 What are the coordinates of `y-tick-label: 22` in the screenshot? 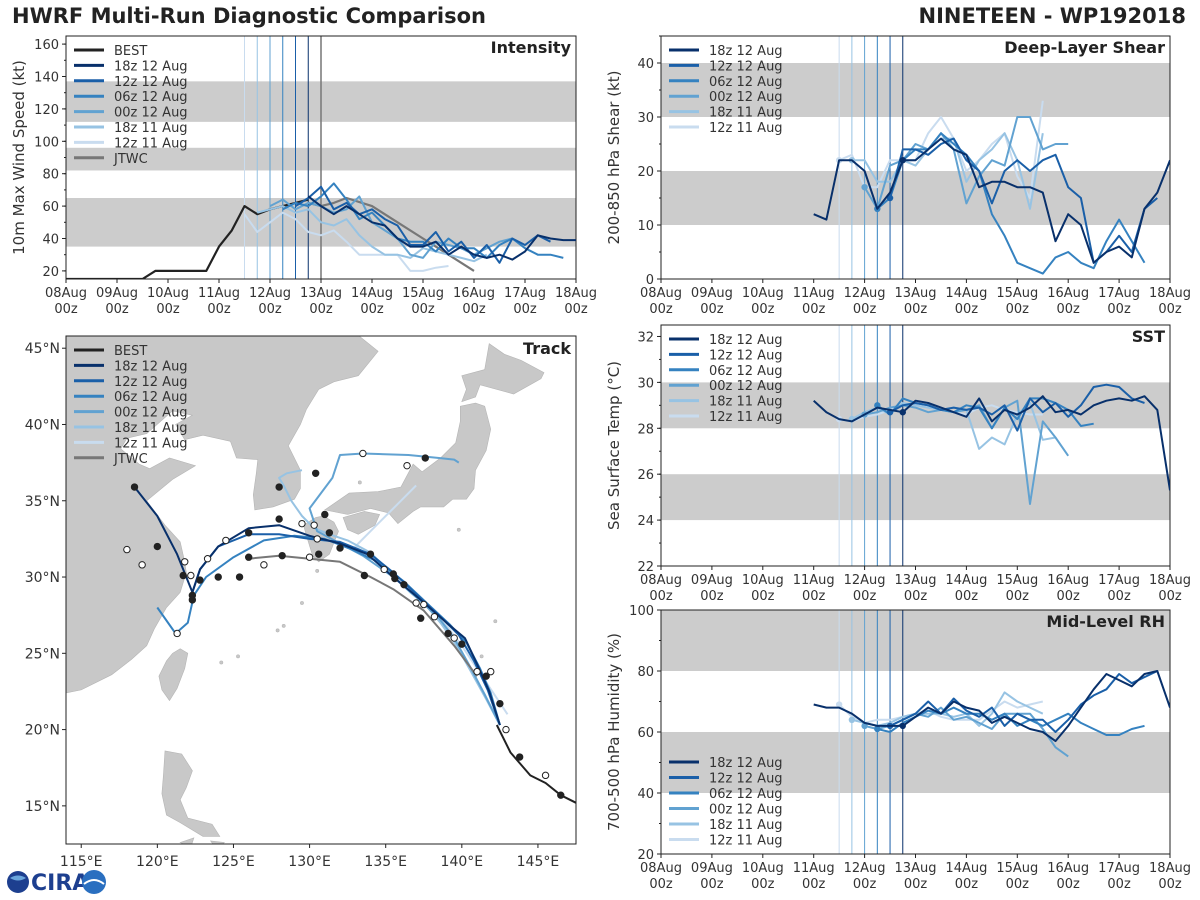 It's located at (645, 567).